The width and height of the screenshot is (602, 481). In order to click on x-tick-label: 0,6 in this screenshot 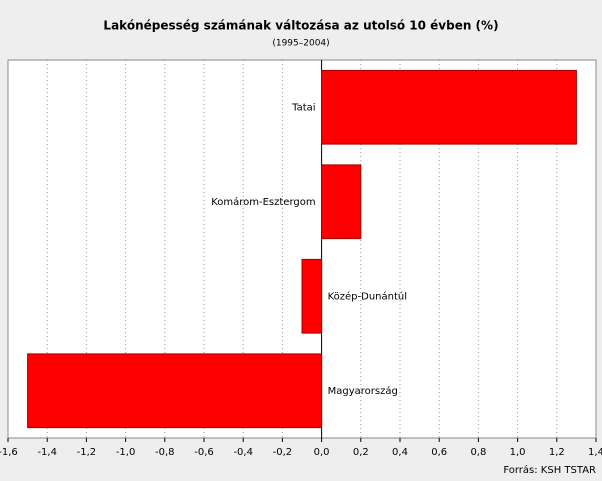, I will do `click(439, 452)`.